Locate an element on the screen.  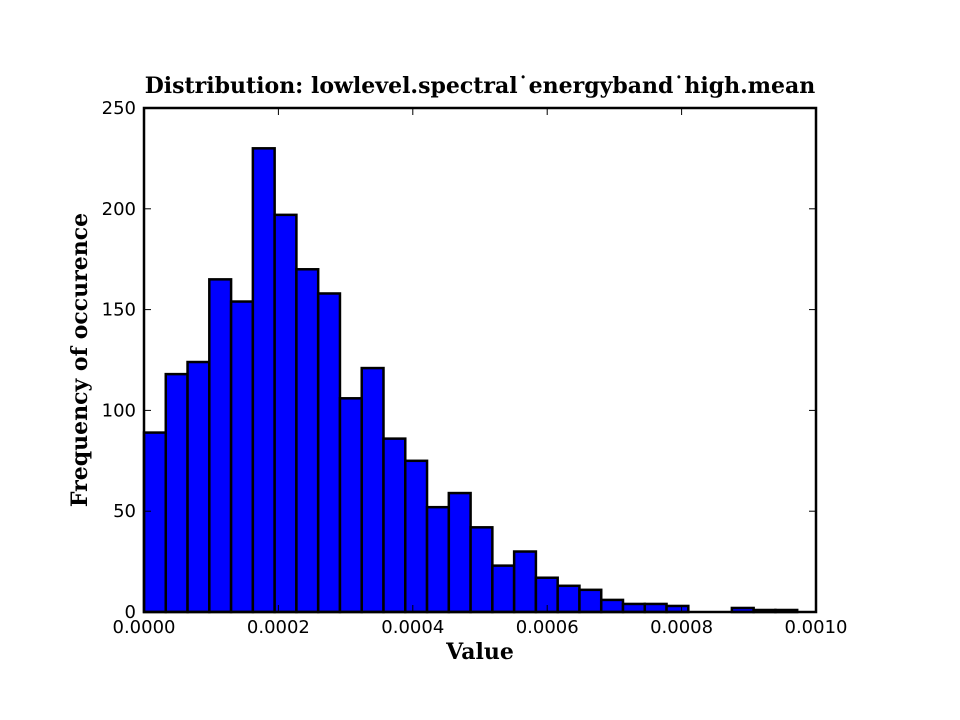
y-tick-label-1: 50 is located at coordinates (124, 511).